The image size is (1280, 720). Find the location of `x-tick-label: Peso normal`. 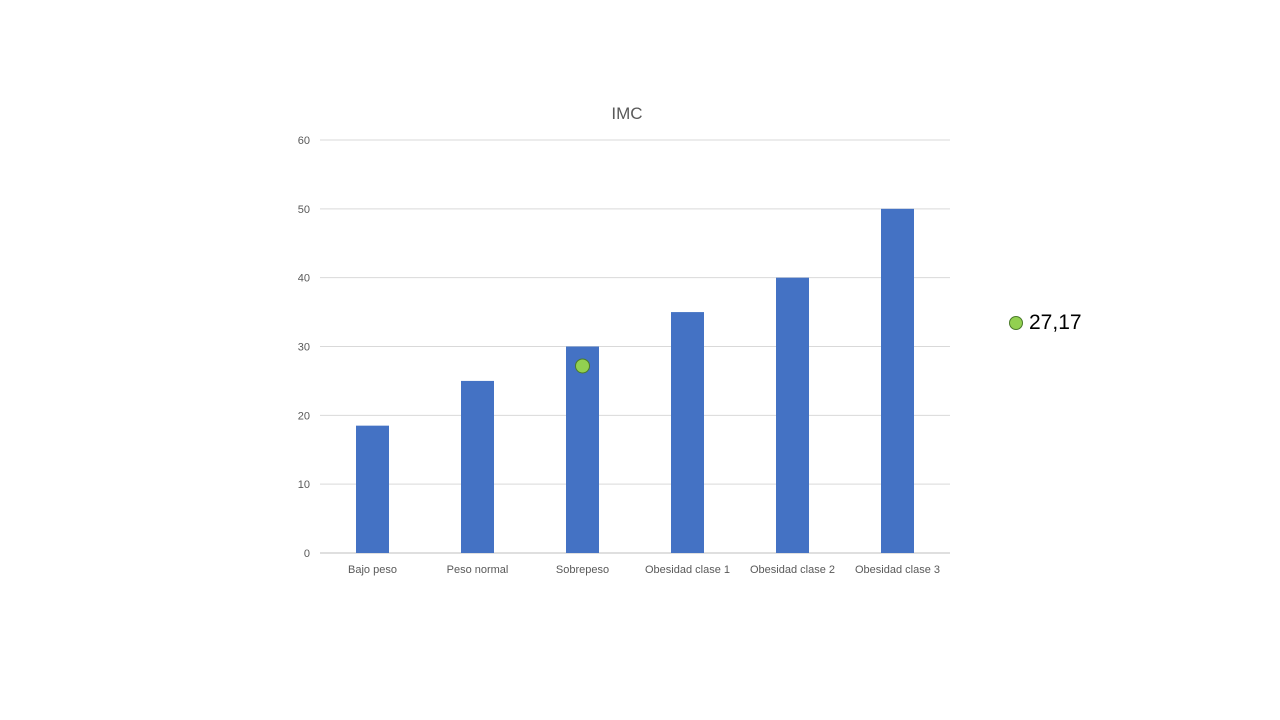

x-tick-label: Peso normal is located at coordinates (478, 570).